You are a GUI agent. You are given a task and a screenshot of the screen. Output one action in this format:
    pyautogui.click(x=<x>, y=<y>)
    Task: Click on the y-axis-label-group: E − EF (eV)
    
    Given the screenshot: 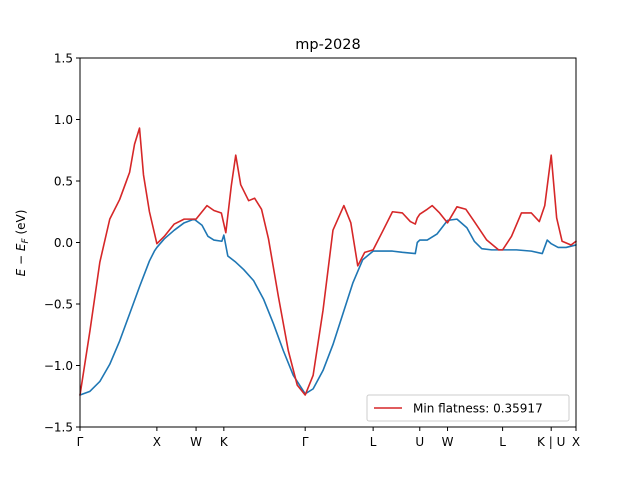 What is the action you would take?
    pyautogui.click(x=22, y=243)
    